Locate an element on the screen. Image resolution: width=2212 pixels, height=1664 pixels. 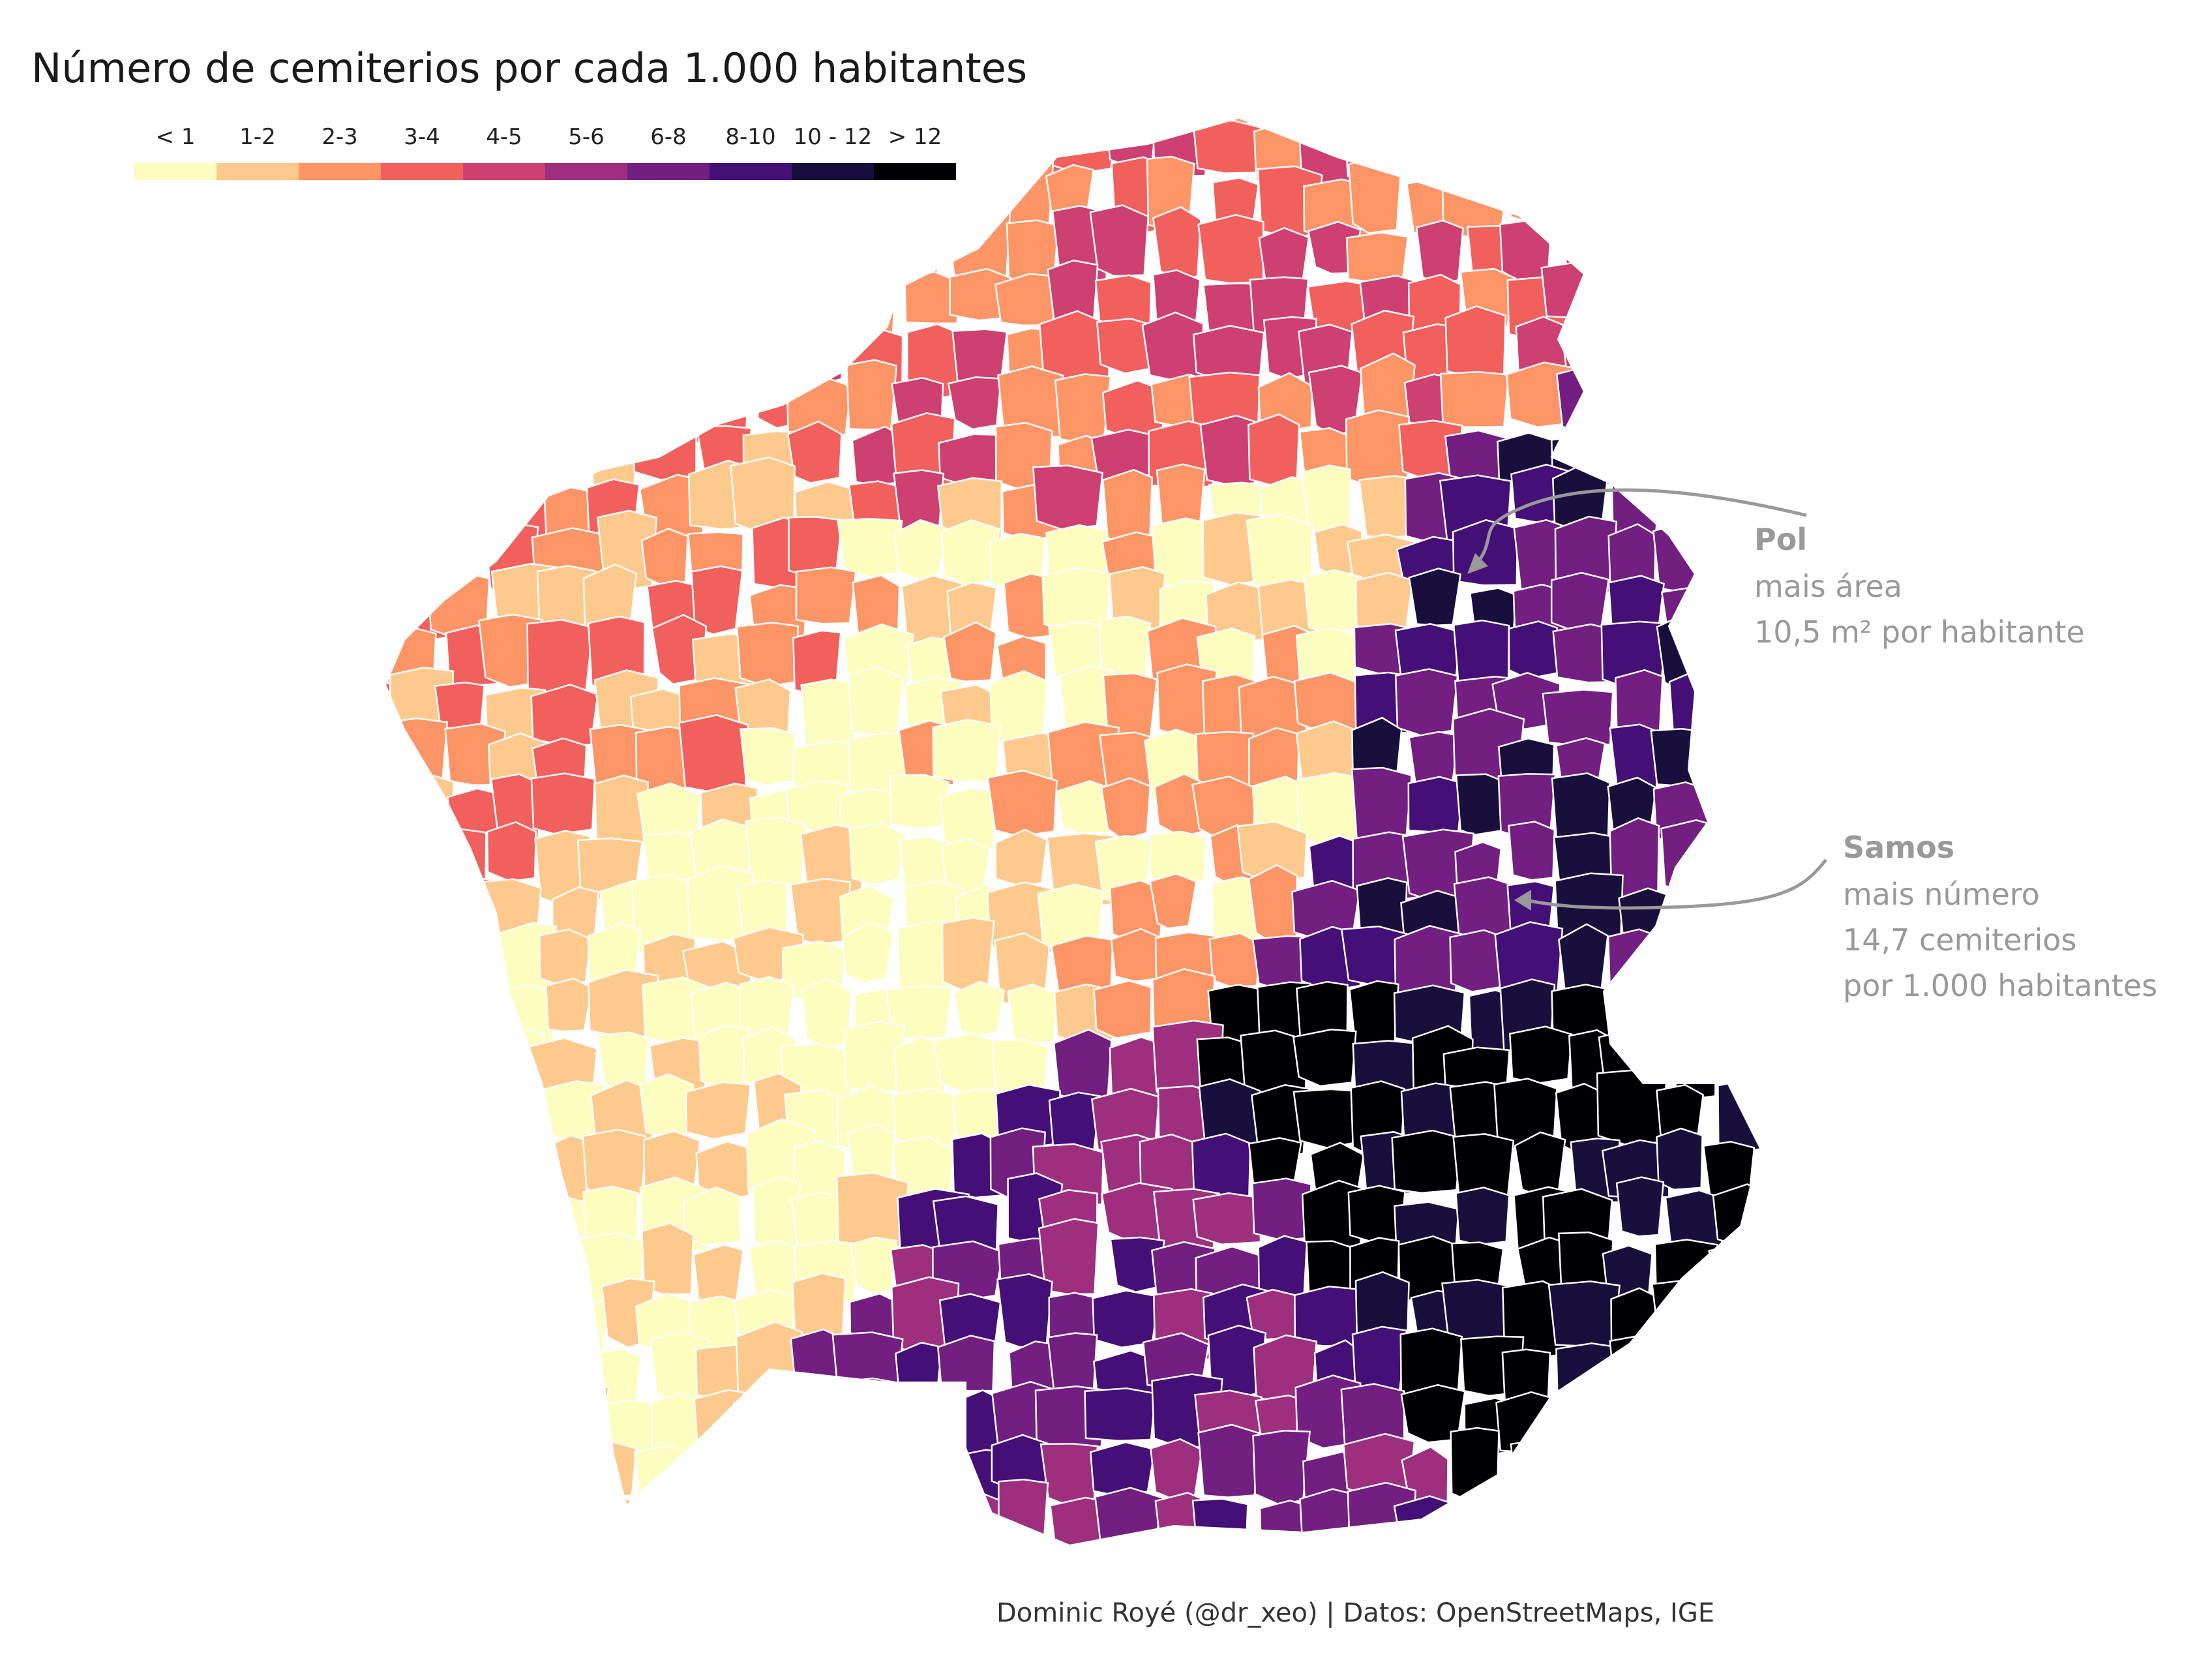
legend-labels: < 1 1-2 2-3 3-4 4-5 5-6 6-8 8-10 10 - 12 > 12 is located at coordinates (545, 140).